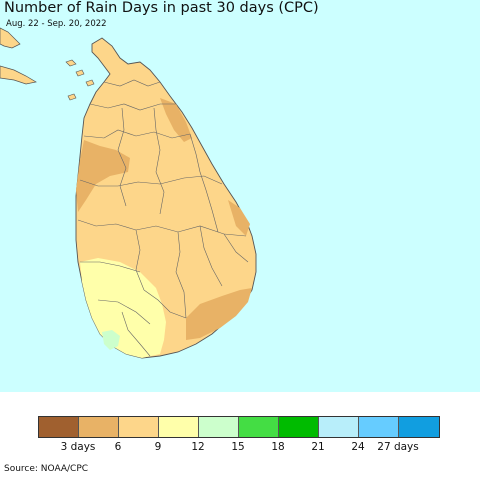  Describe the element at coordinates (10, 38) in the screenshot. I see `india-landmass` at that location.